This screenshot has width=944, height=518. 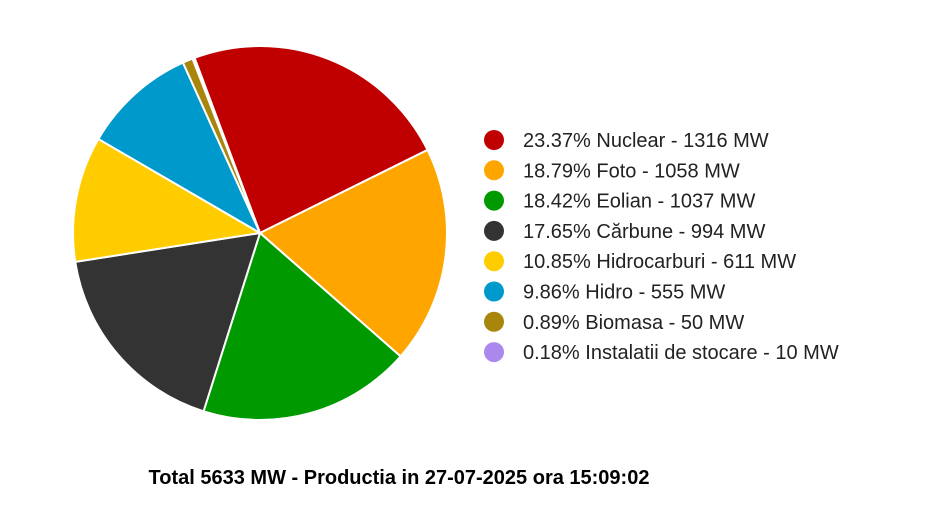 What do you see at coordinates (639, 202) in the screenshot?
I see `legend-label: 18.42% Eolian - 1037 MW` at bounding box center [639, 202].